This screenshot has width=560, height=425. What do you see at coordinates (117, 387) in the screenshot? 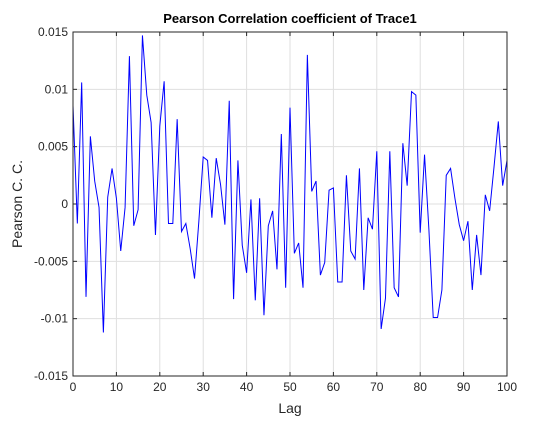
I see `x-tick-label: 10` at bounding box center [117, 387].